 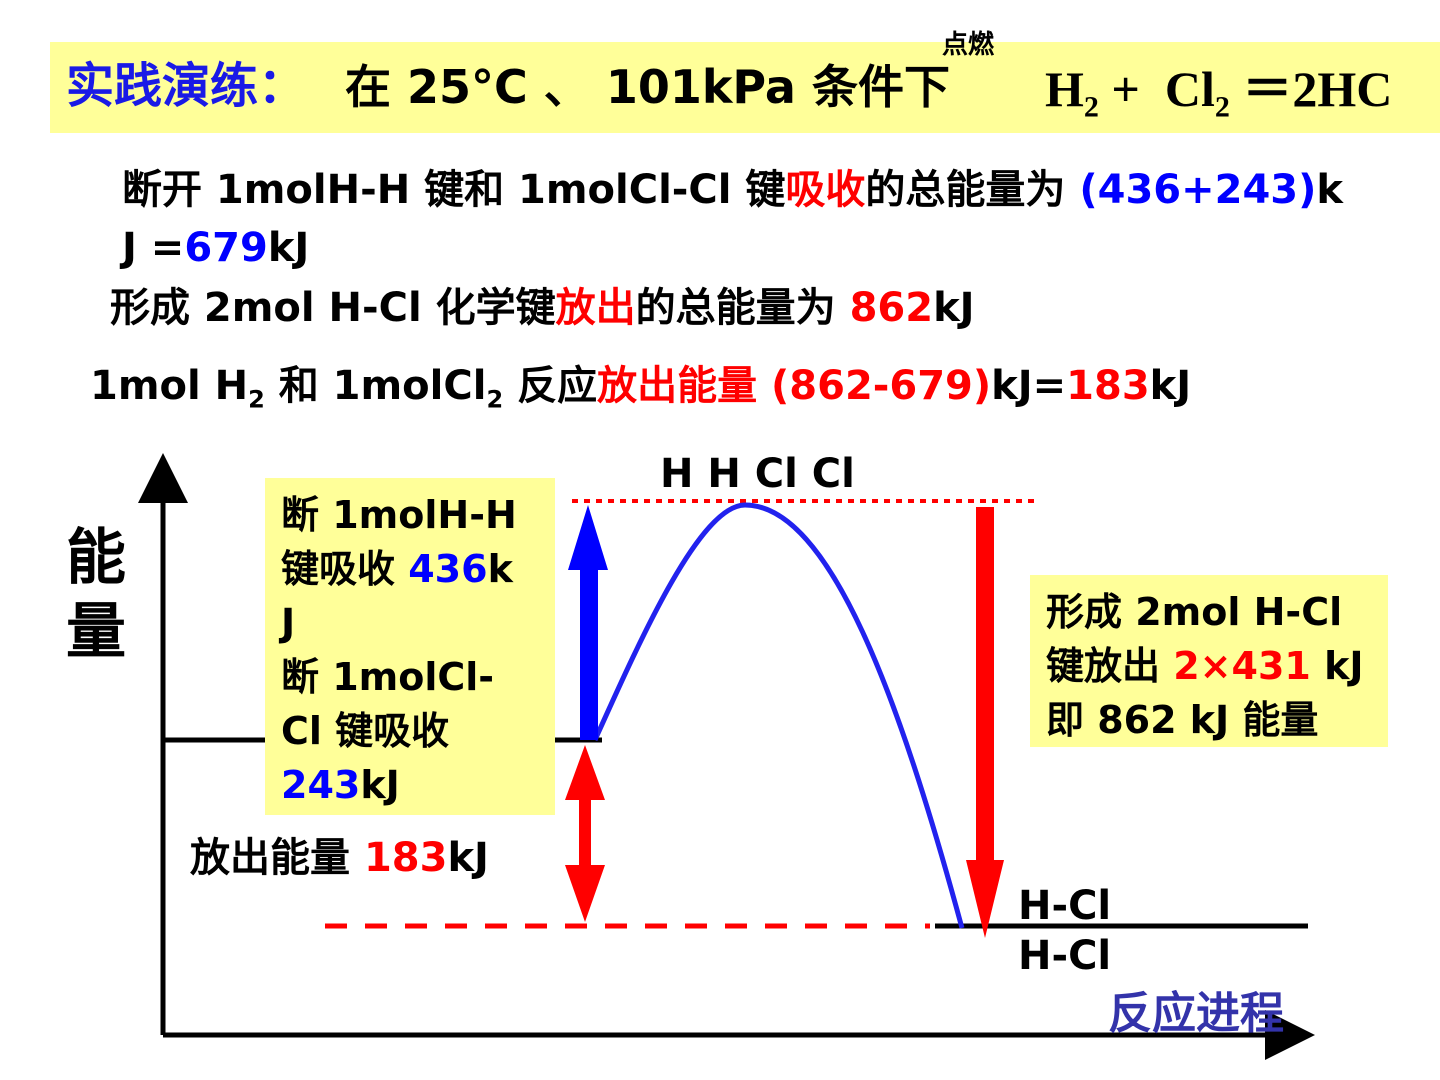 I want to click on title-bar, so click(x=745, y=87).